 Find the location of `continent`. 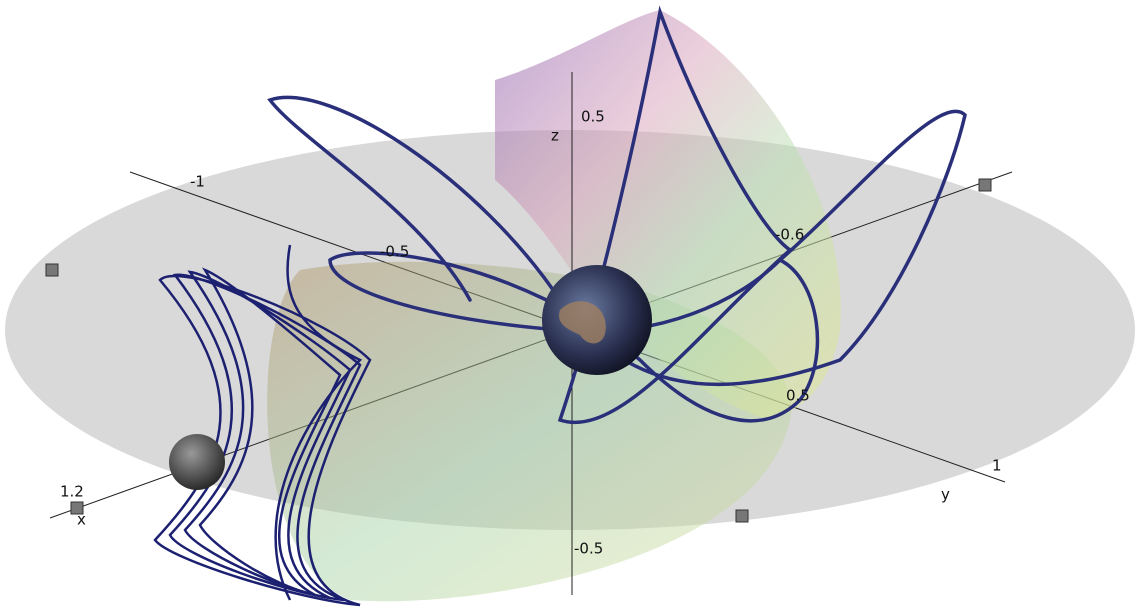

continent is located at coordinates (582, 322).